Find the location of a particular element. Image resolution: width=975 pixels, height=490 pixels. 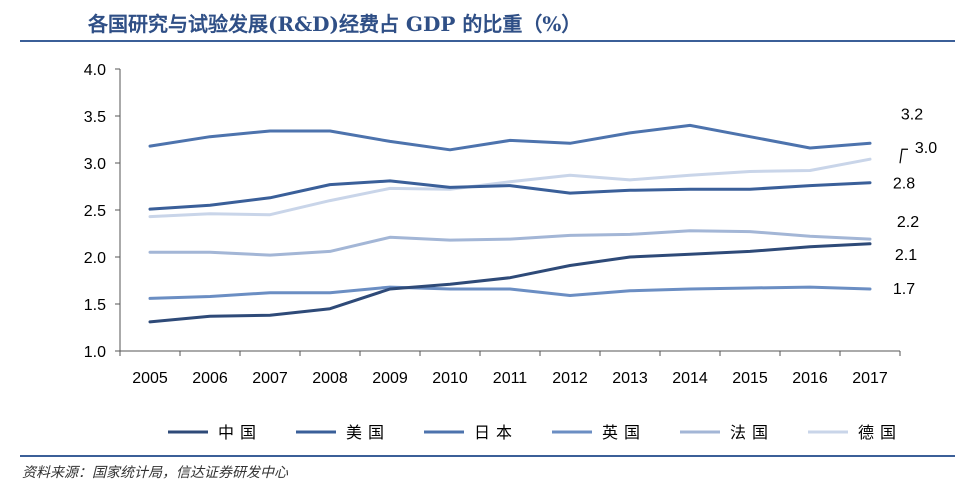

footer-divider is located at coordinates (487, 456).